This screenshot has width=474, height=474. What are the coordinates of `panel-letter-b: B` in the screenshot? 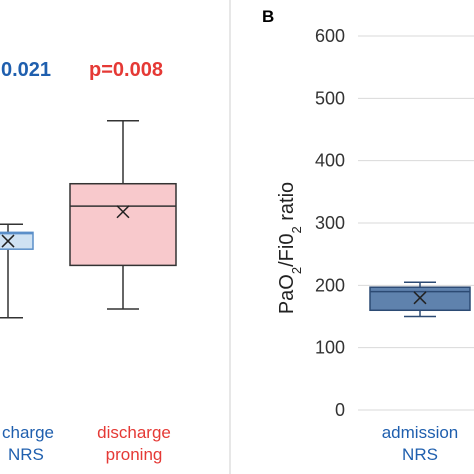 It's located at (268, 16).